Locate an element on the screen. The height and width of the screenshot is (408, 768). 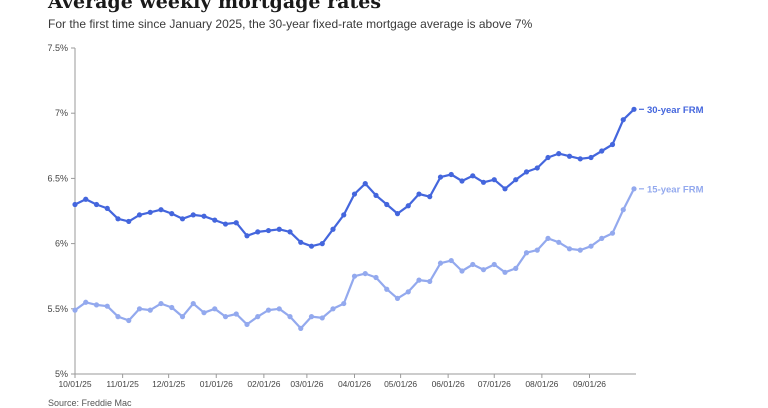
y-tick-label: 6% is located at coordinates (61, 244).